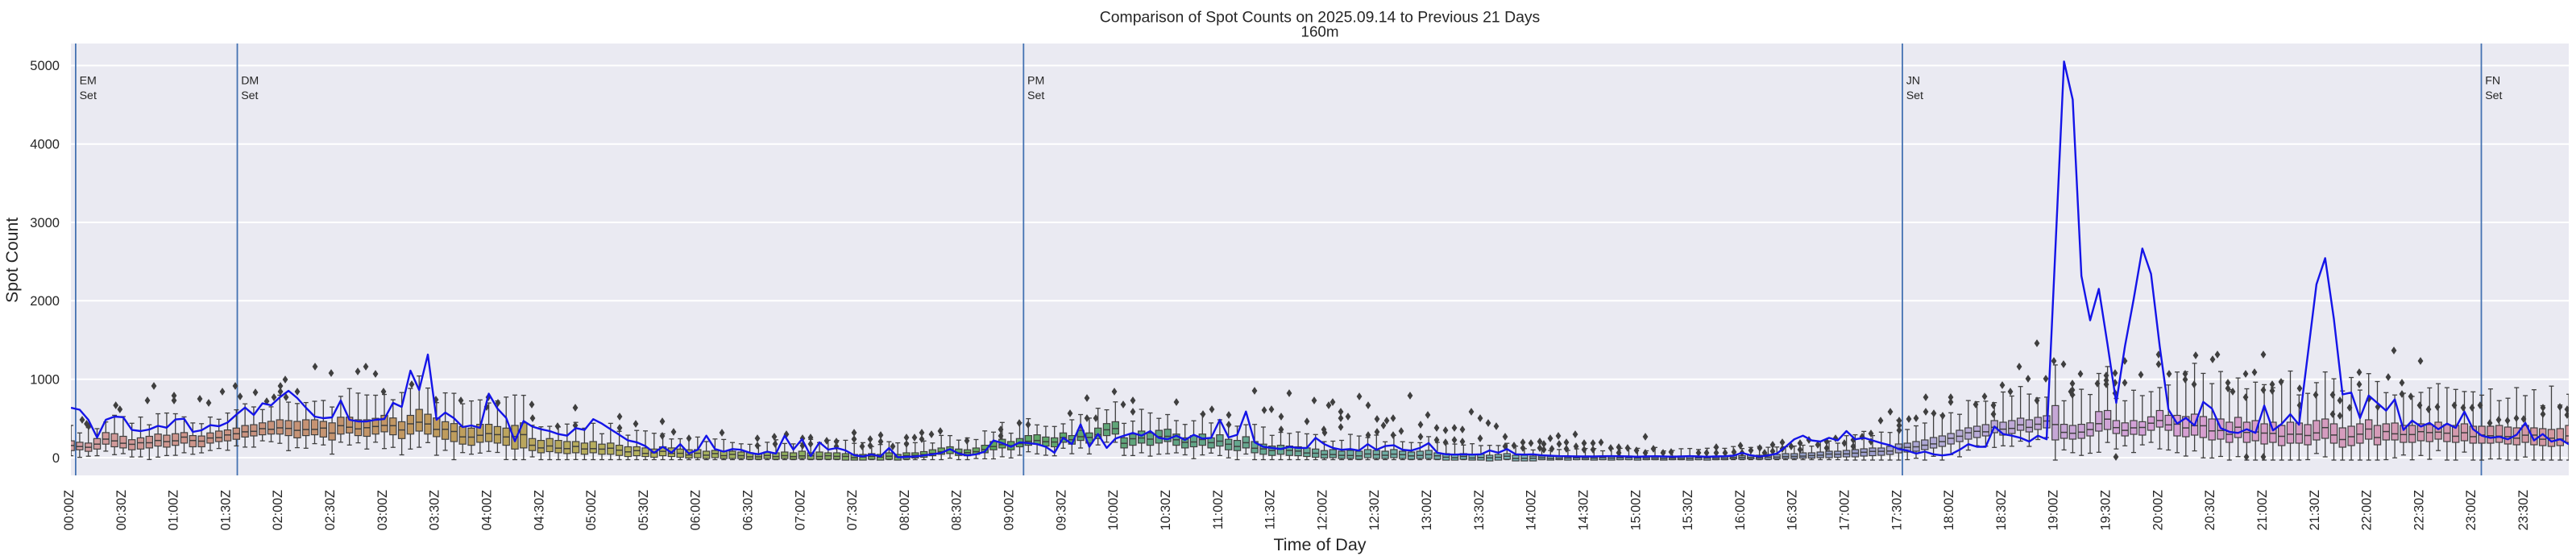 The width and height of the screenshot is (2576, 560). Describe the element at coordinates (1319, 544) in the screenshot. I see `svg-text: Time of Day` at that location.